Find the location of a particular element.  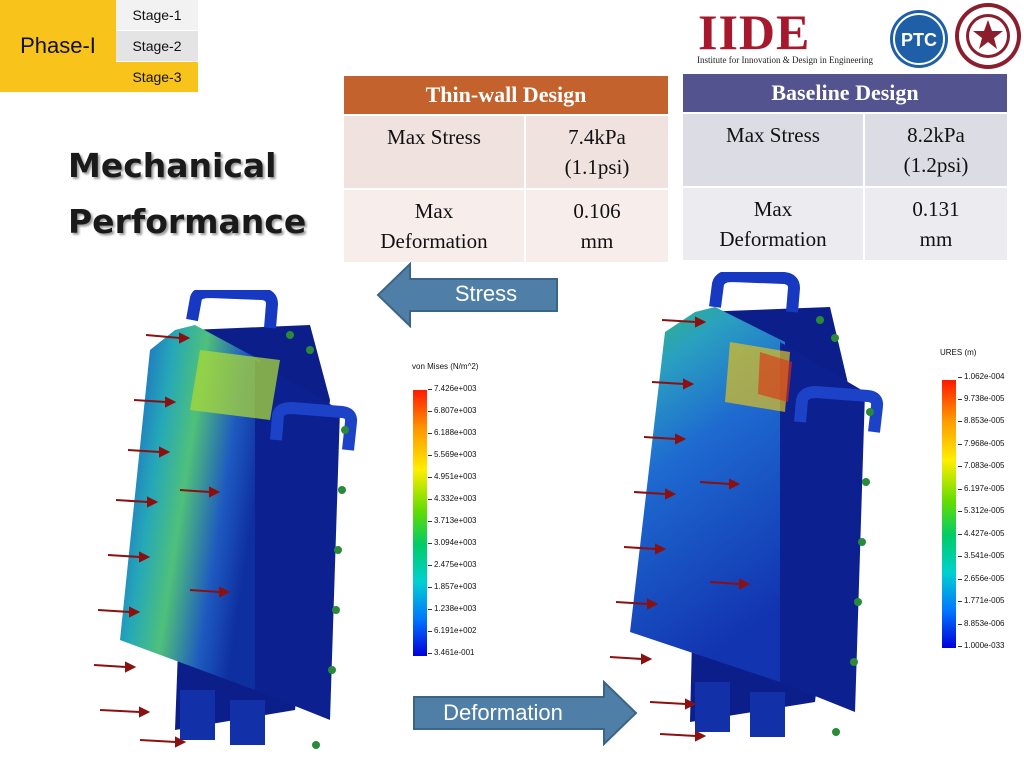

stress-legend-tick: 4.951e+003 is located at coordinates (452, 476).